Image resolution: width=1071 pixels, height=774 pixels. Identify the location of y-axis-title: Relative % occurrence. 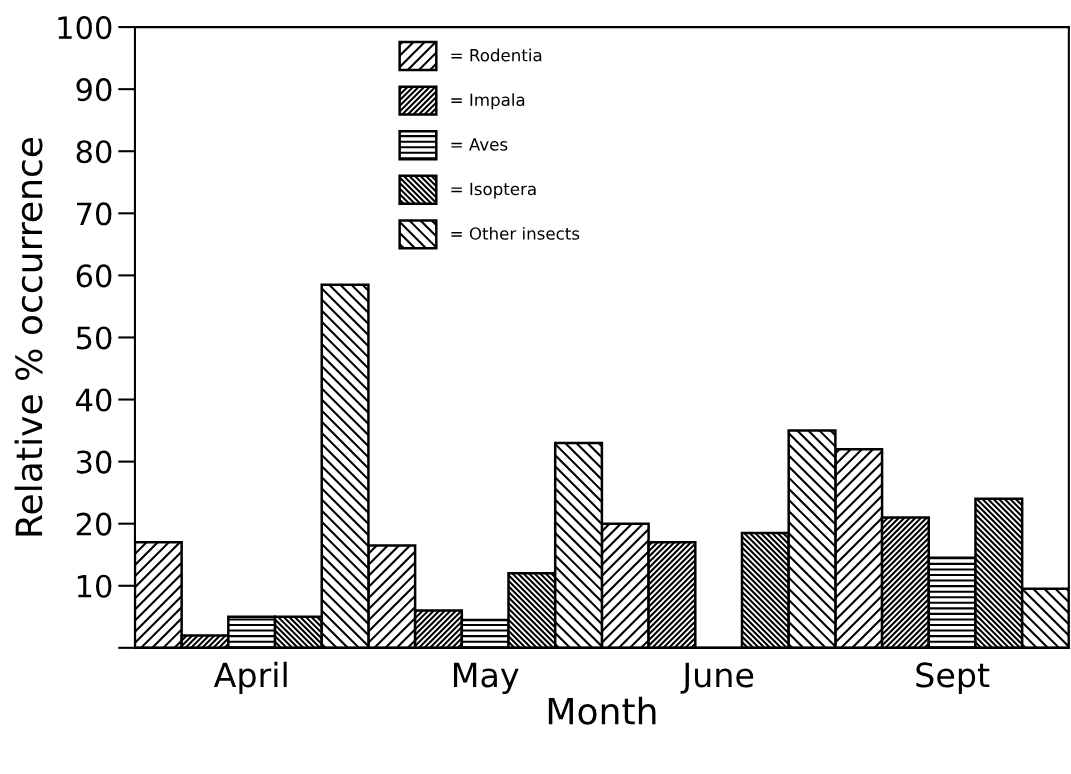
(28, 336).